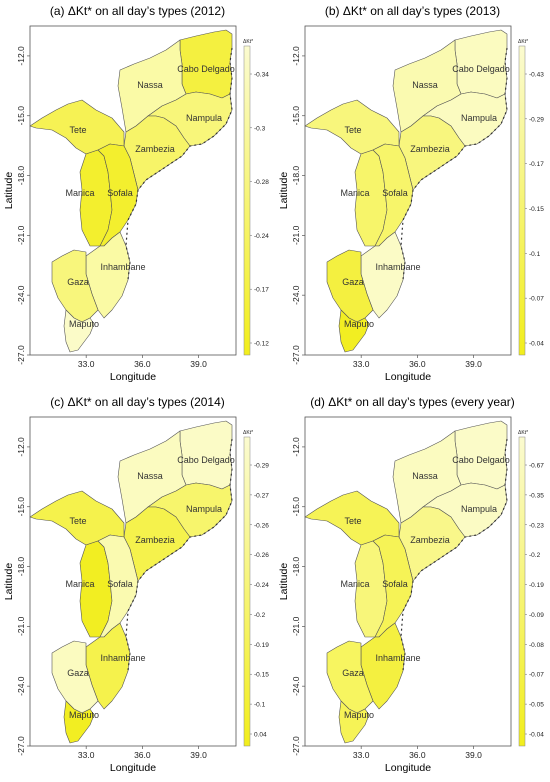 The image size is (550, 782). What do you see at coordinates (536, 495) in the screenshot?
I see `colorbar-tick-label: -0.35` at bounding box center [536, 495].